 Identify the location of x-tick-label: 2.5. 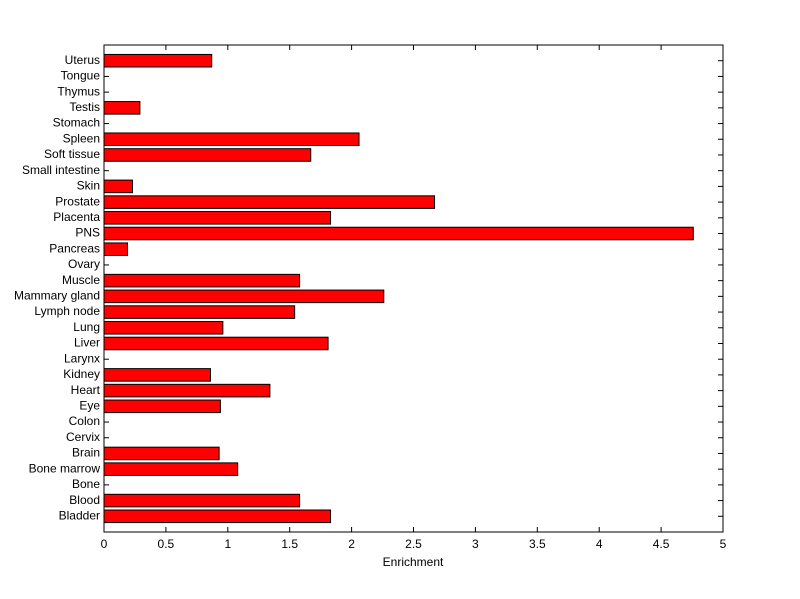
(413, 544).